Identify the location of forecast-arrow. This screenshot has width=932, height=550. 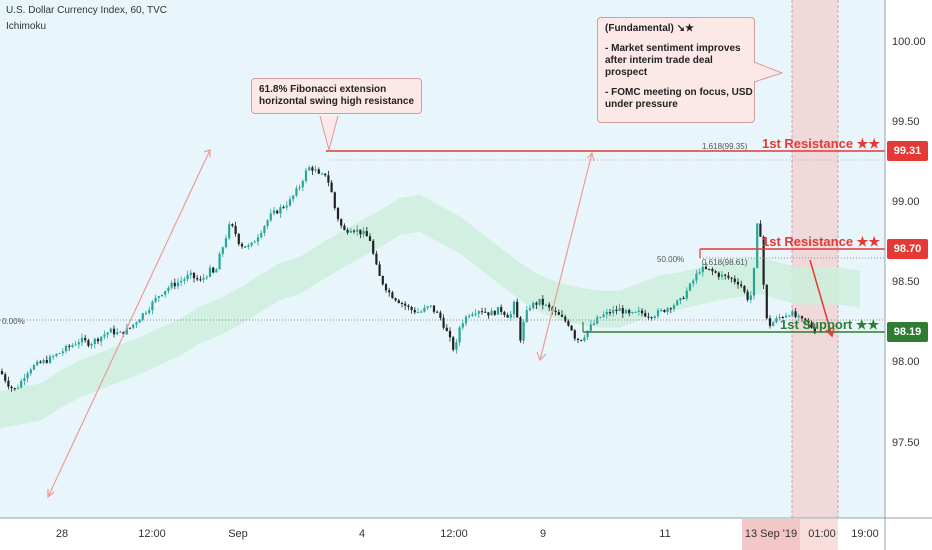
(821, 298).